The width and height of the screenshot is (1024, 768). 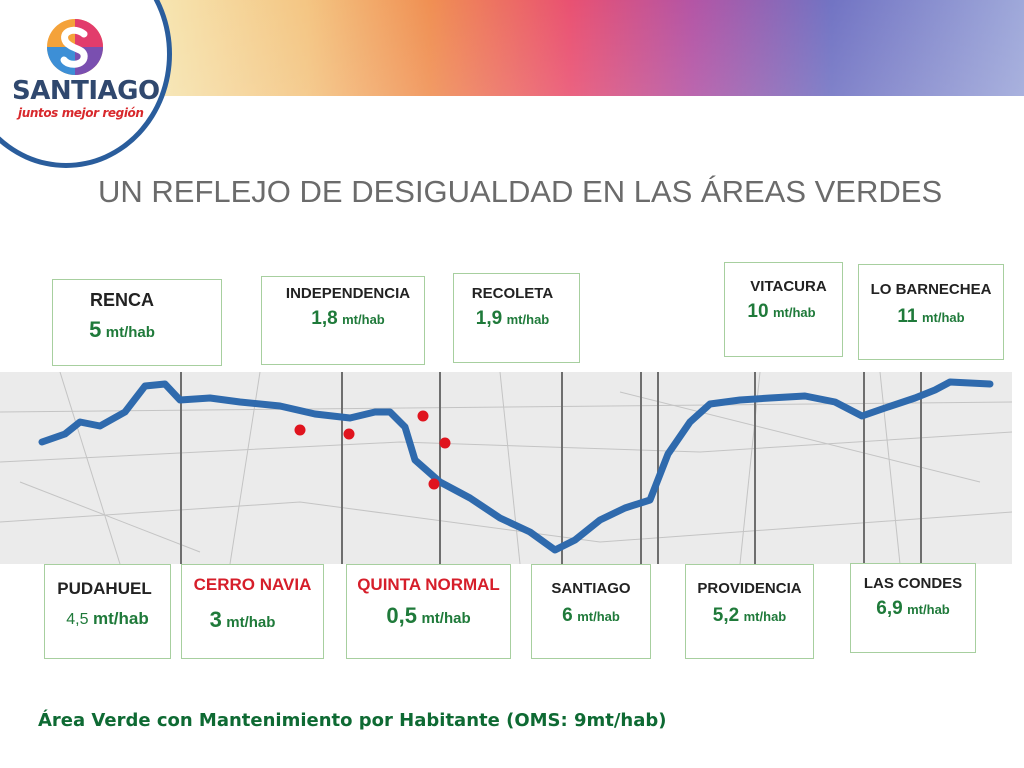 What do you see at coordinates (428, 584) in the screenshot?
I see `commune-name: QUINTA NORMAL` at bounding box center [428, 584].